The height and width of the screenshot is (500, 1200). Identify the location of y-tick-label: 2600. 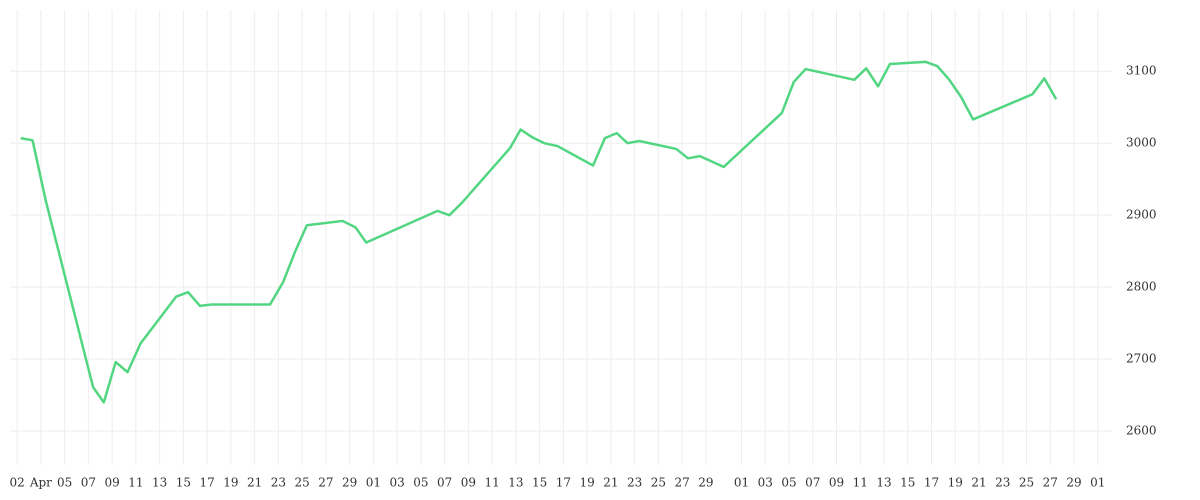
(1141, 431).